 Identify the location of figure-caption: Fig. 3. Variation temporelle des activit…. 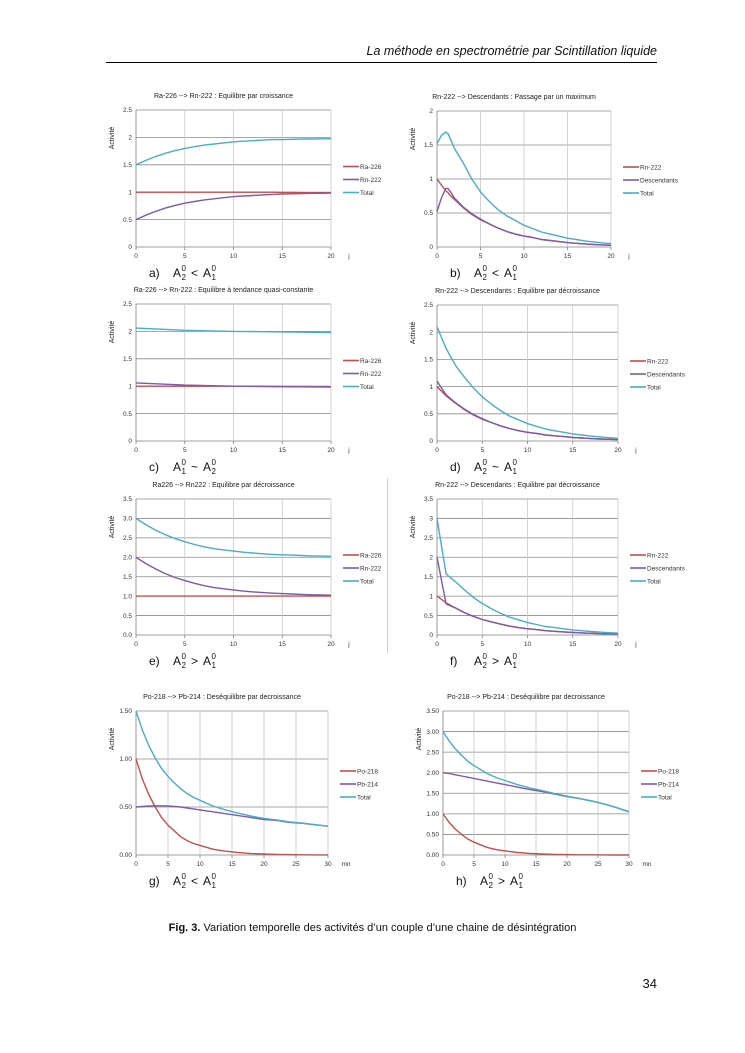
(372, 928).